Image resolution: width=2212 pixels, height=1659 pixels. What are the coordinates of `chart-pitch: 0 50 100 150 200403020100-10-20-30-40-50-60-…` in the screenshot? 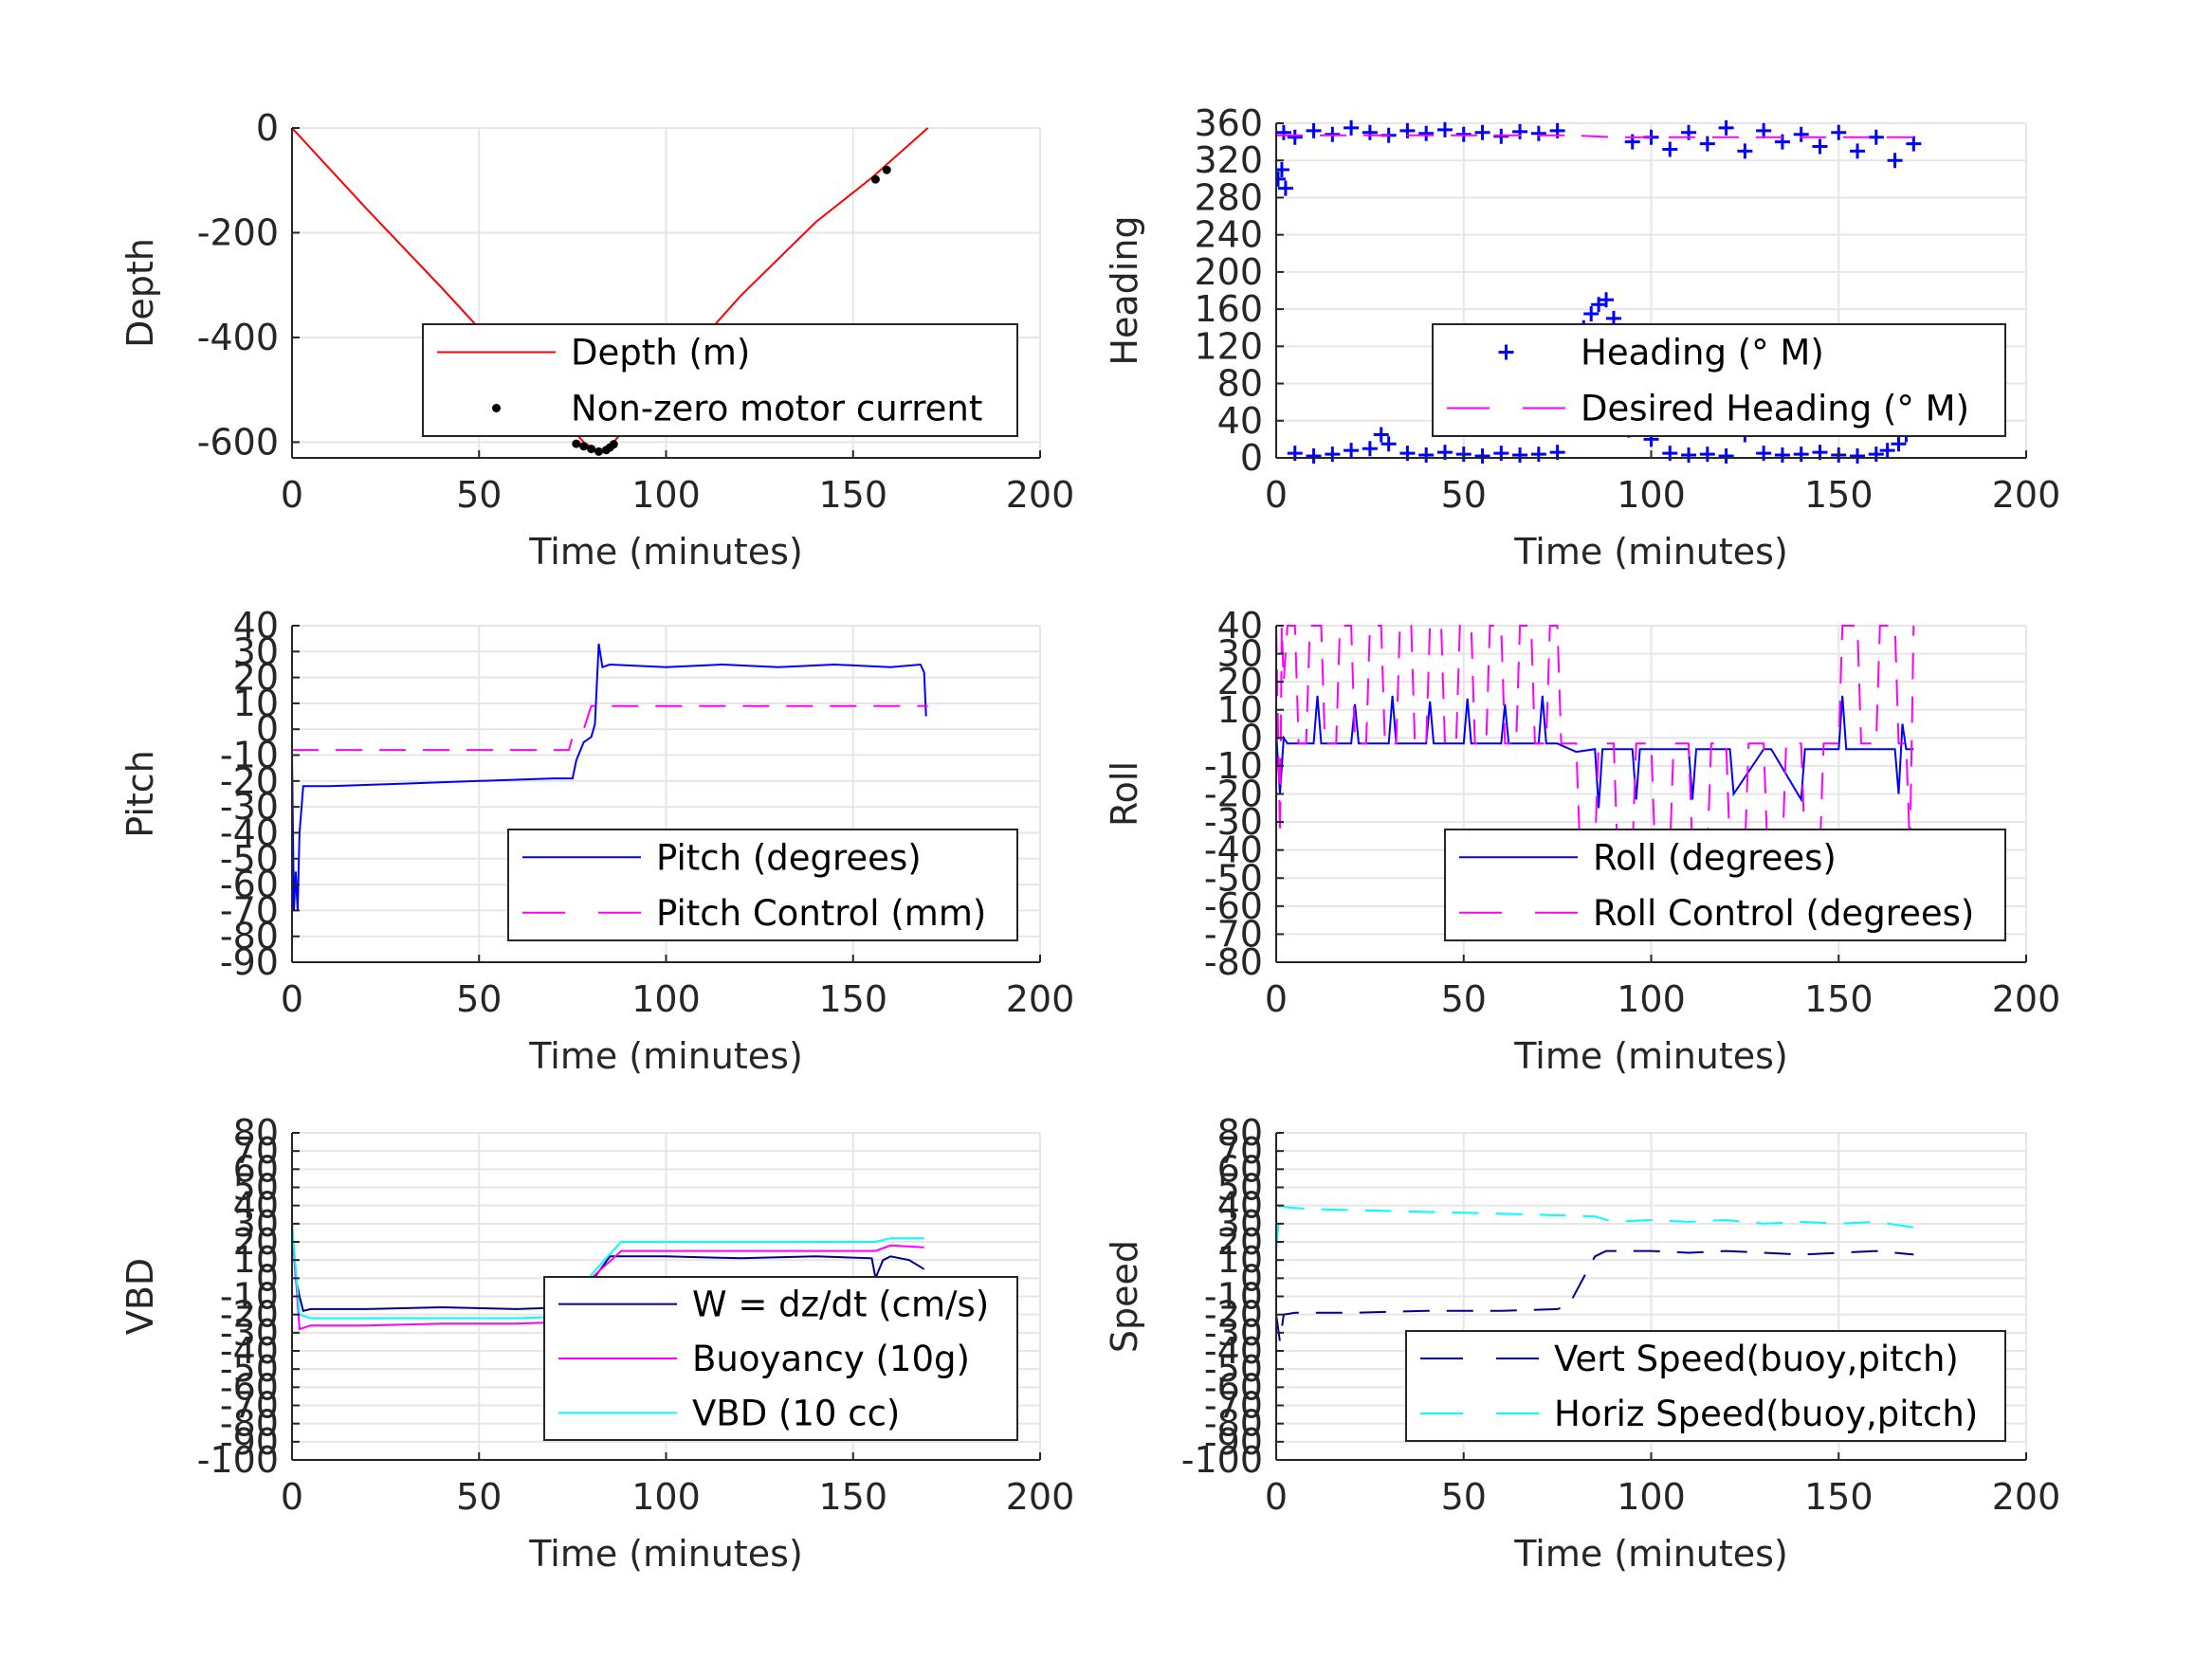 It's located at (596, 841).